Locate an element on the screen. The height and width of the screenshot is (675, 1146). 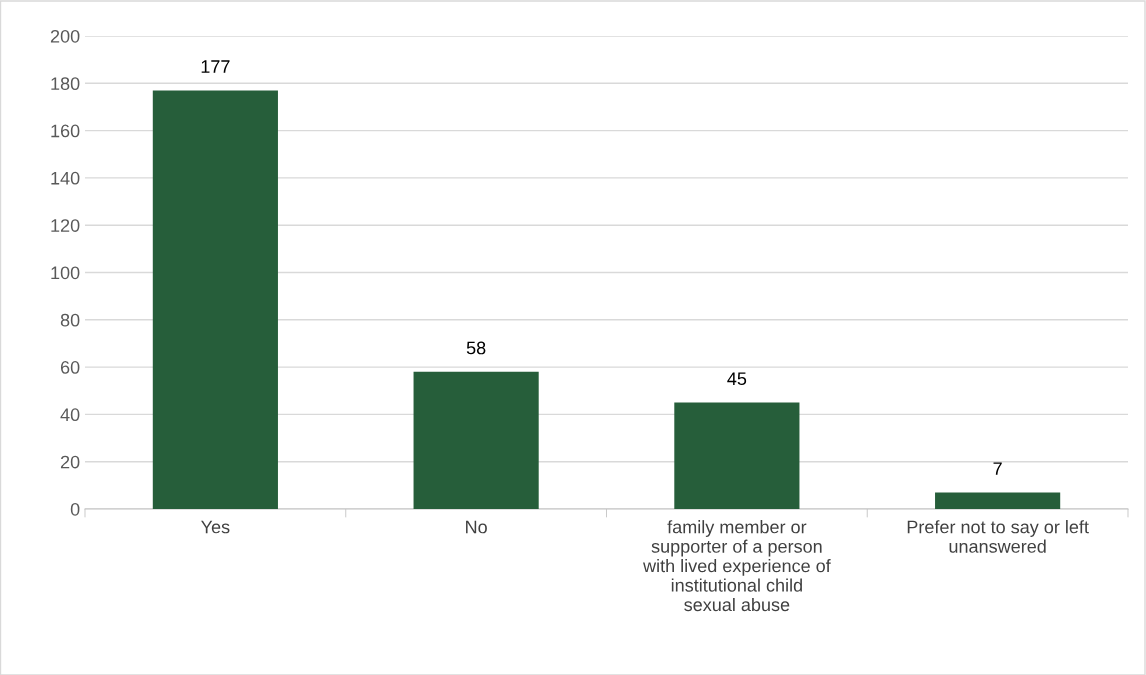
y-tick-label: 80 is located at coordinates (70, 320).